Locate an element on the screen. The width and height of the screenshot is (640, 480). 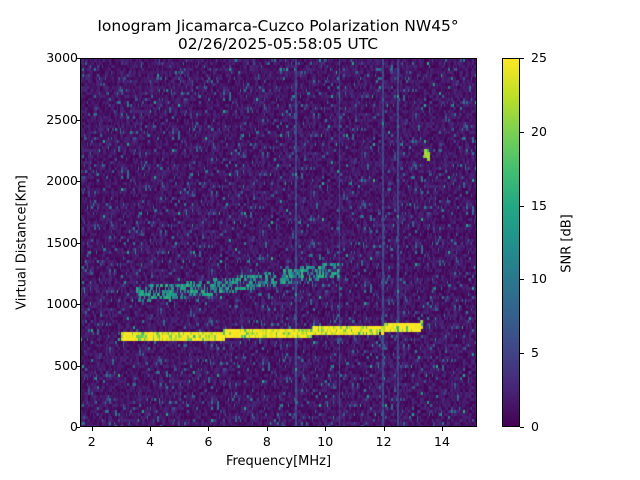
colorbar-tick-label: 0 is located at coordinates (535, 426).